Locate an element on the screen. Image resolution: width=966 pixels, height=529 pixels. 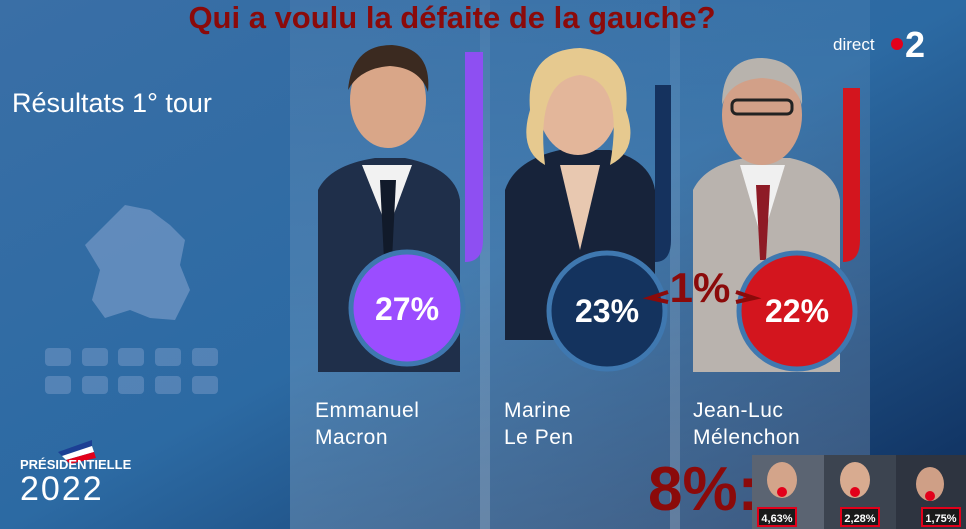
result: 27% is located at coordinates (407, 309).